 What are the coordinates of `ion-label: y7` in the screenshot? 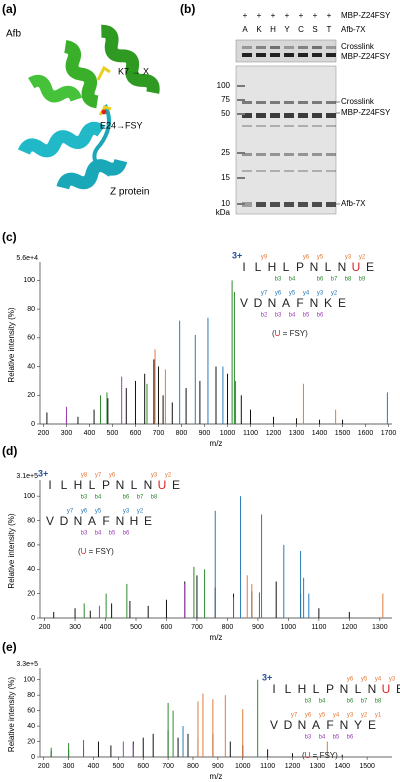 It's located at (264, 294).